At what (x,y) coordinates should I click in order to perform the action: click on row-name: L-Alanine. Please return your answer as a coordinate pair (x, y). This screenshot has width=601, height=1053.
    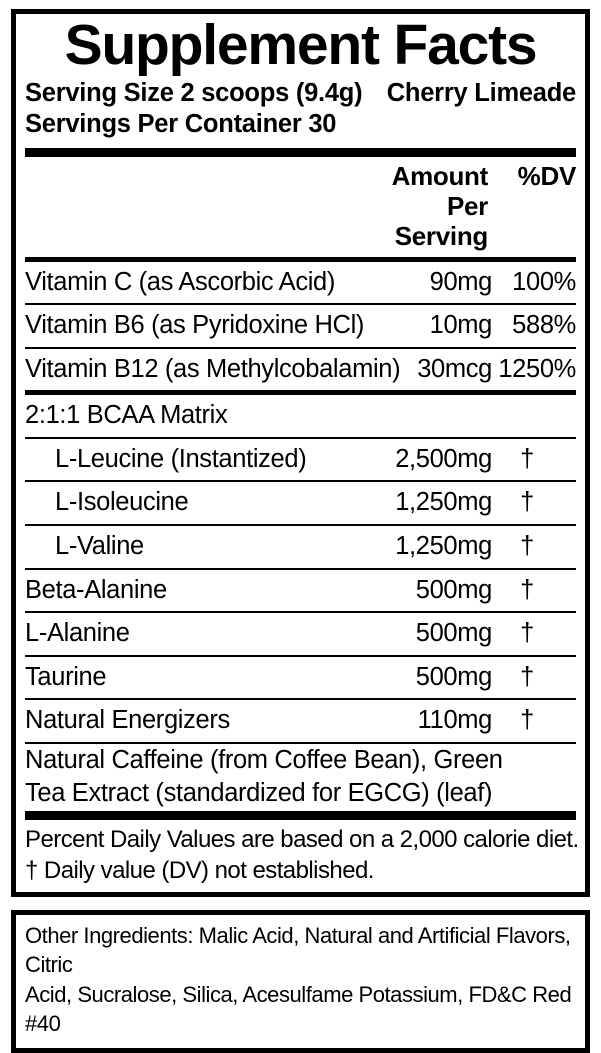
    Looking at the image, I should click on (77, 633).